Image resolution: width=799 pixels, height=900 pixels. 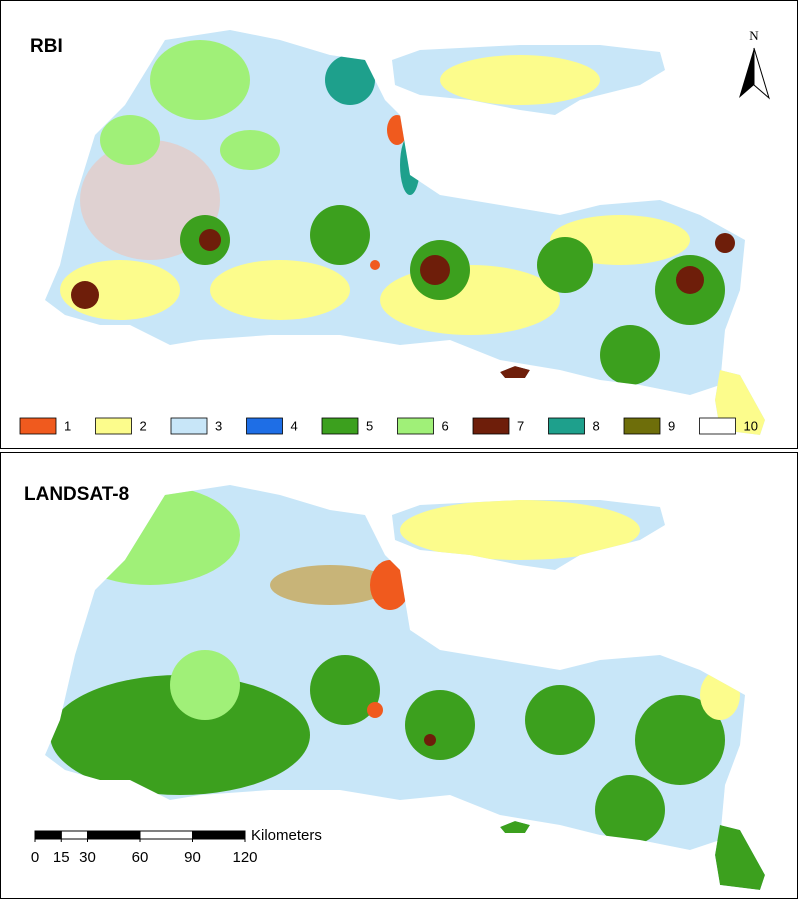 I want to click on legend-label: 2, so click(x=143, y=425).